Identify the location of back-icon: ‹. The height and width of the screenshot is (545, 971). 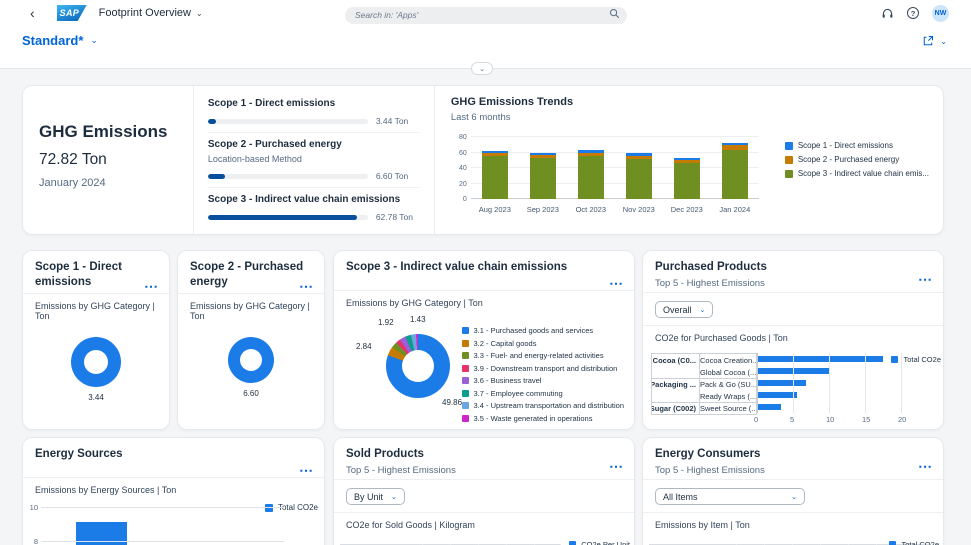
(32, 13).